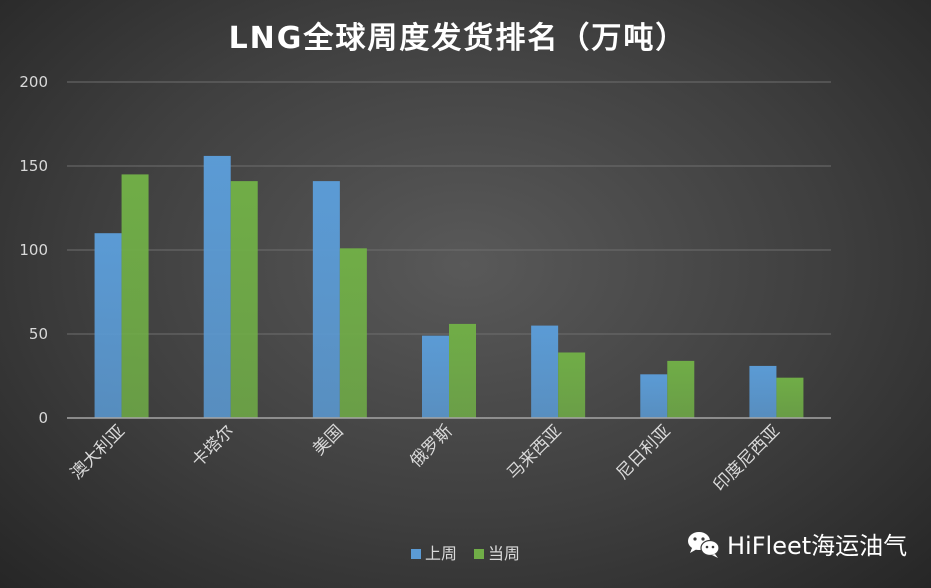  What do you see at coordinates (644, 452) in the screenshot?
I see `x-category-label: 尼日利亚` at bounding box center [644, 452].